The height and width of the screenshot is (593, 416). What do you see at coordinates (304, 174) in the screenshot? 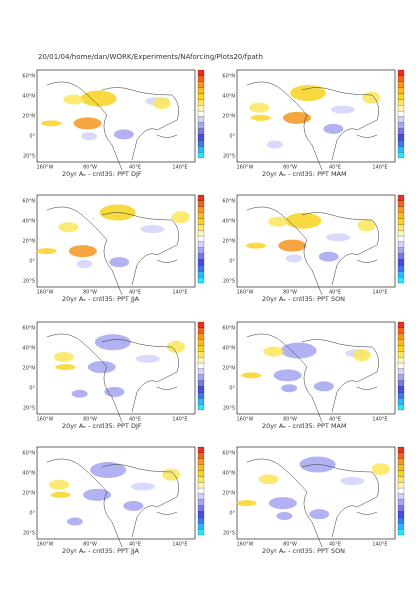
I see `panel-title: 20yr Aₑ - cntl35: PPT MAM` at bounding box center [304, 174].